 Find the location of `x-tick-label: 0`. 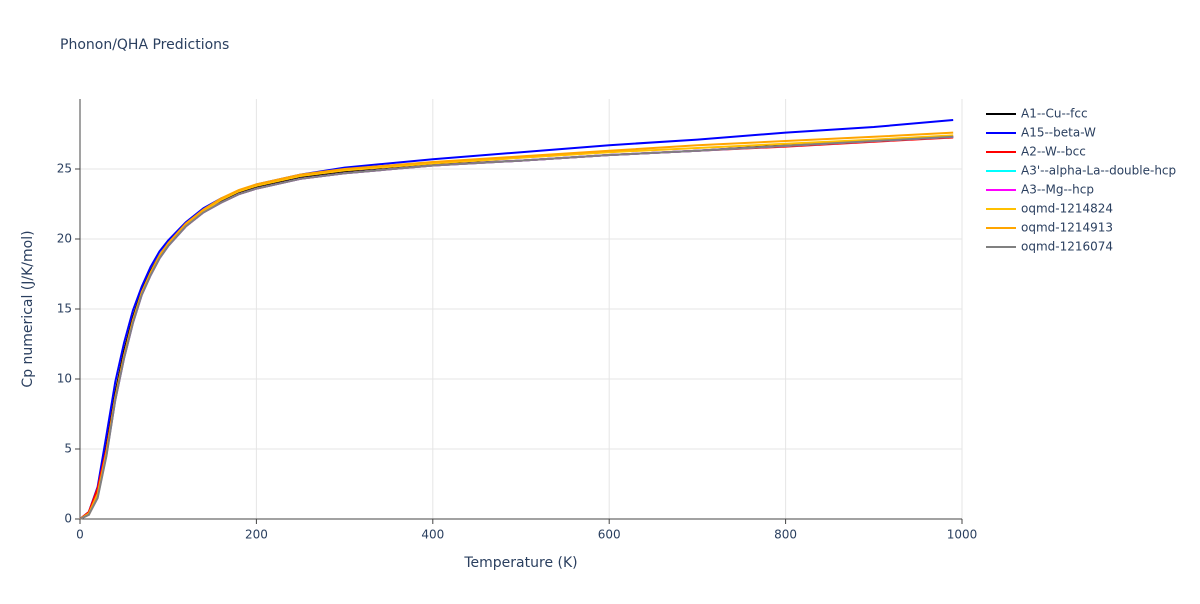

x-tick-label: 0 is located at coordinates (80, 535).